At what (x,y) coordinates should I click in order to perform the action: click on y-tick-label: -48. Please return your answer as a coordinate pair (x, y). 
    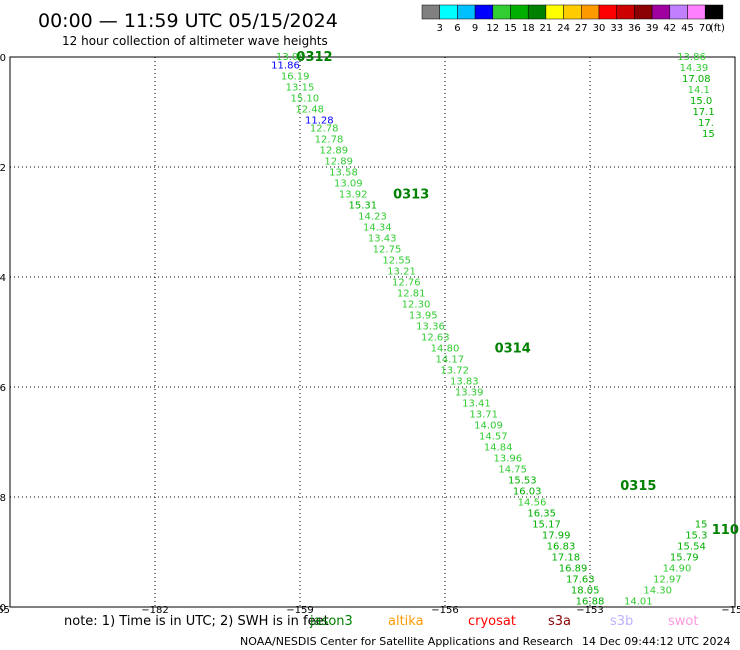
    Looking at the image, I should click on (3, 498).